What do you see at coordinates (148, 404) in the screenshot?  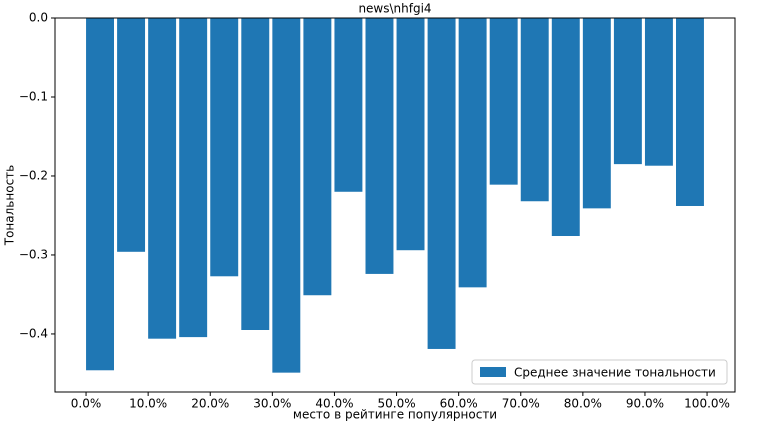 I see `x-tick-label: 10.0%` at bounding box center [148, 404].